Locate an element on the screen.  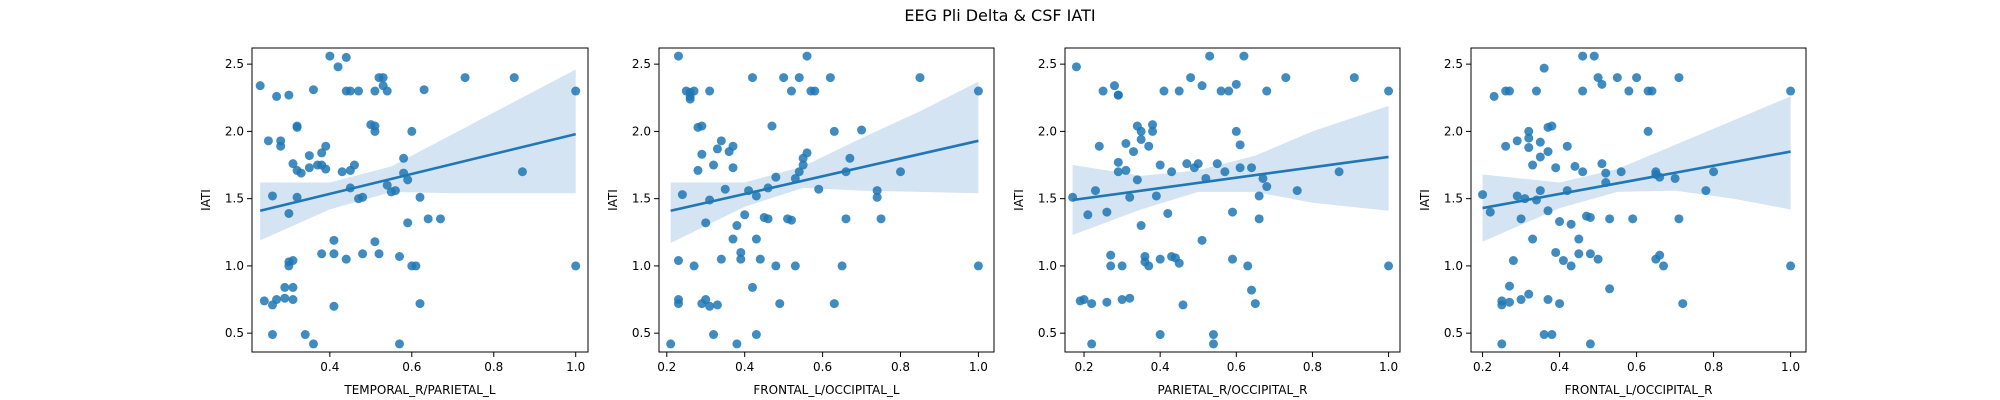
y-tick-label: 2.0 is located at coordinates (1047, 131).